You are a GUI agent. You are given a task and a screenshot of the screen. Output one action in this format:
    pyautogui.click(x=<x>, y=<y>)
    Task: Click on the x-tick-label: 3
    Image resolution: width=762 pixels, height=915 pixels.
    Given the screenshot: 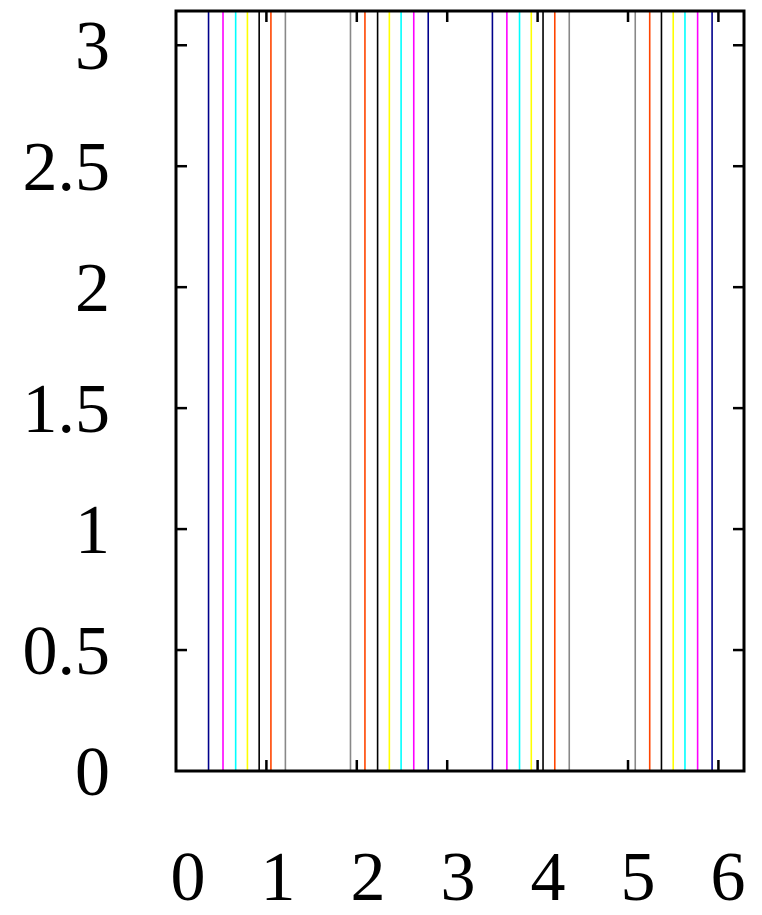 What is the action you would take?
    pyautogui.click(x=458, y=877)
    